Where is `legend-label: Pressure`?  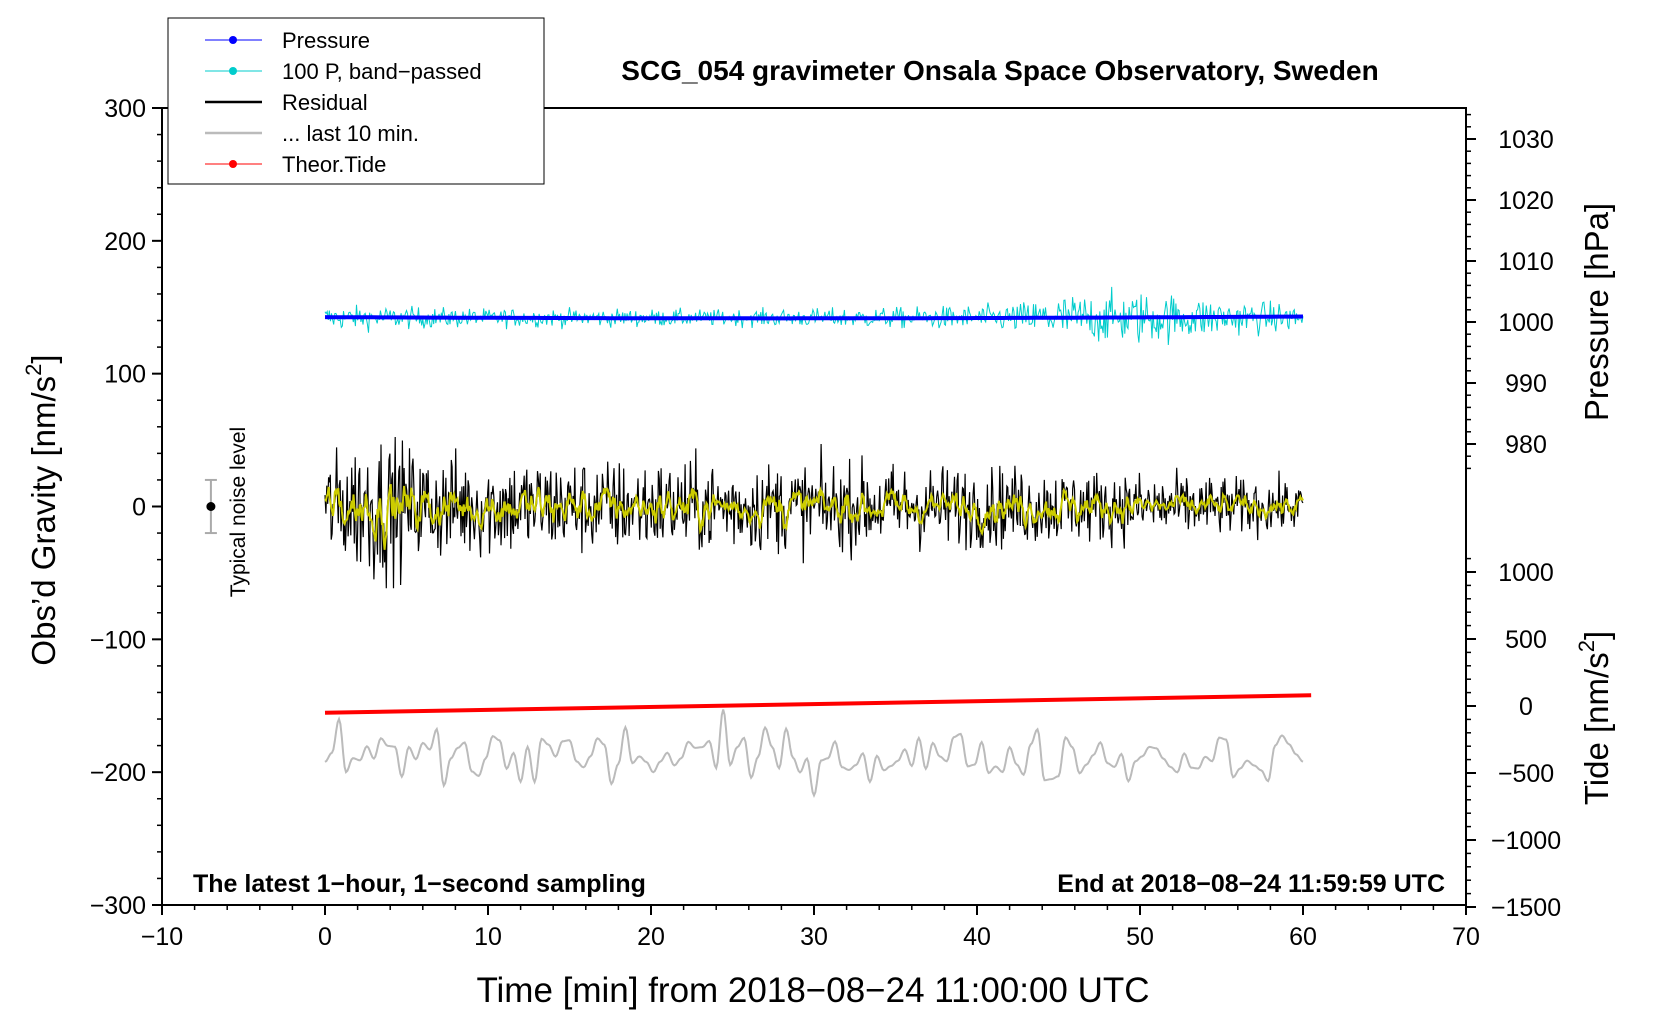
legend-label: Pressure is located at coordinates (326, 40).